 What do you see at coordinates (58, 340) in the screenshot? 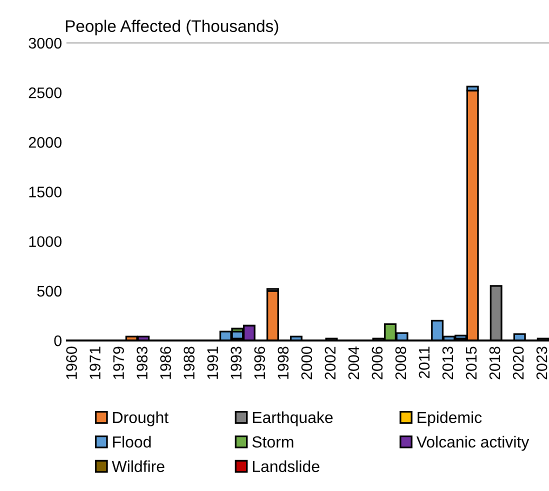
I see `y-tick-label: 0` at bounding box center [58, 340].